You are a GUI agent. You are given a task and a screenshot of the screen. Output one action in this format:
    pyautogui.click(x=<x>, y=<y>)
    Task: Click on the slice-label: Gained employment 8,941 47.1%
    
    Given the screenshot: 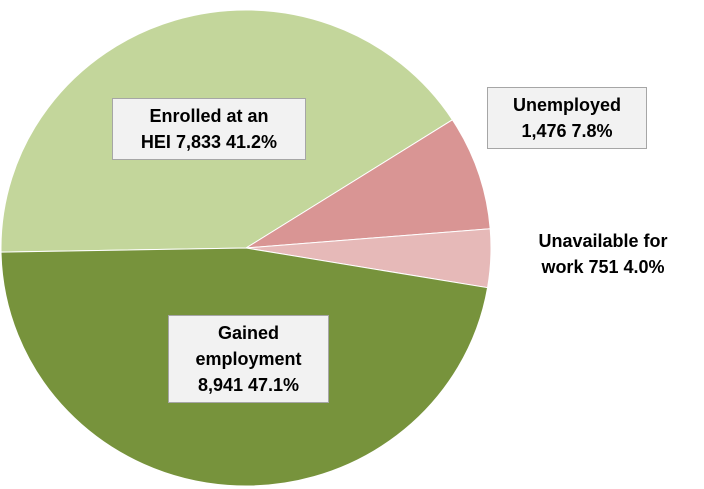 What is the action you would take?
    pyautogui.click(x=248, y=359)
    